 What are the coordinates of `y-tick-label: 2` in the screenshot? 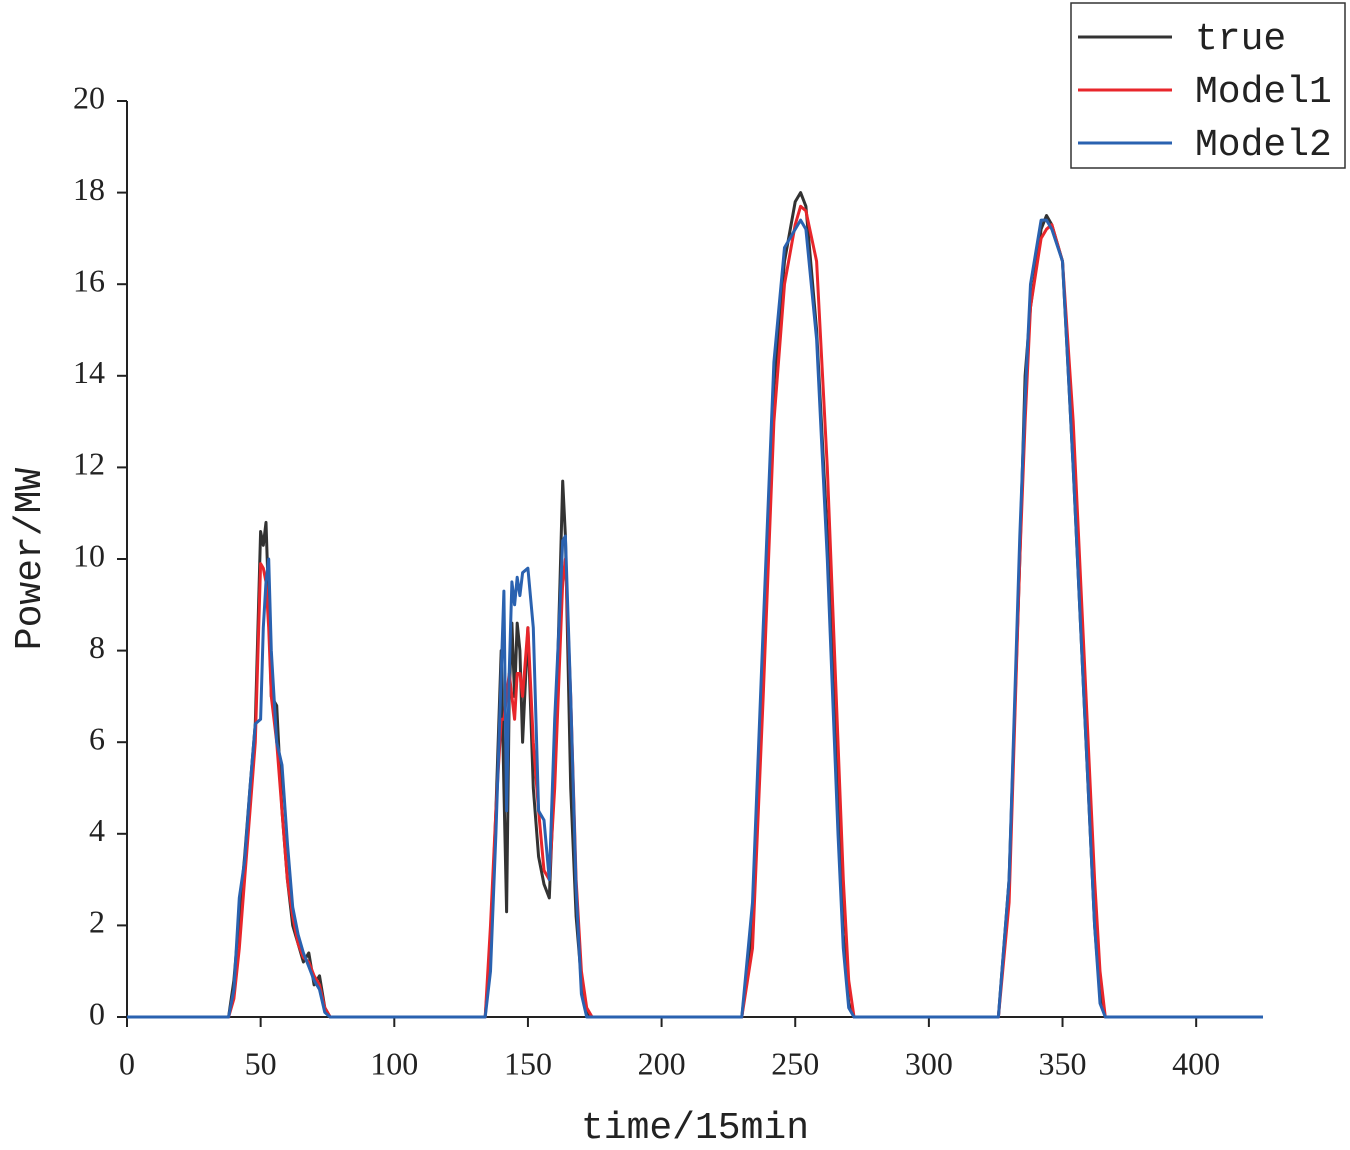 It's located at (97, 922).